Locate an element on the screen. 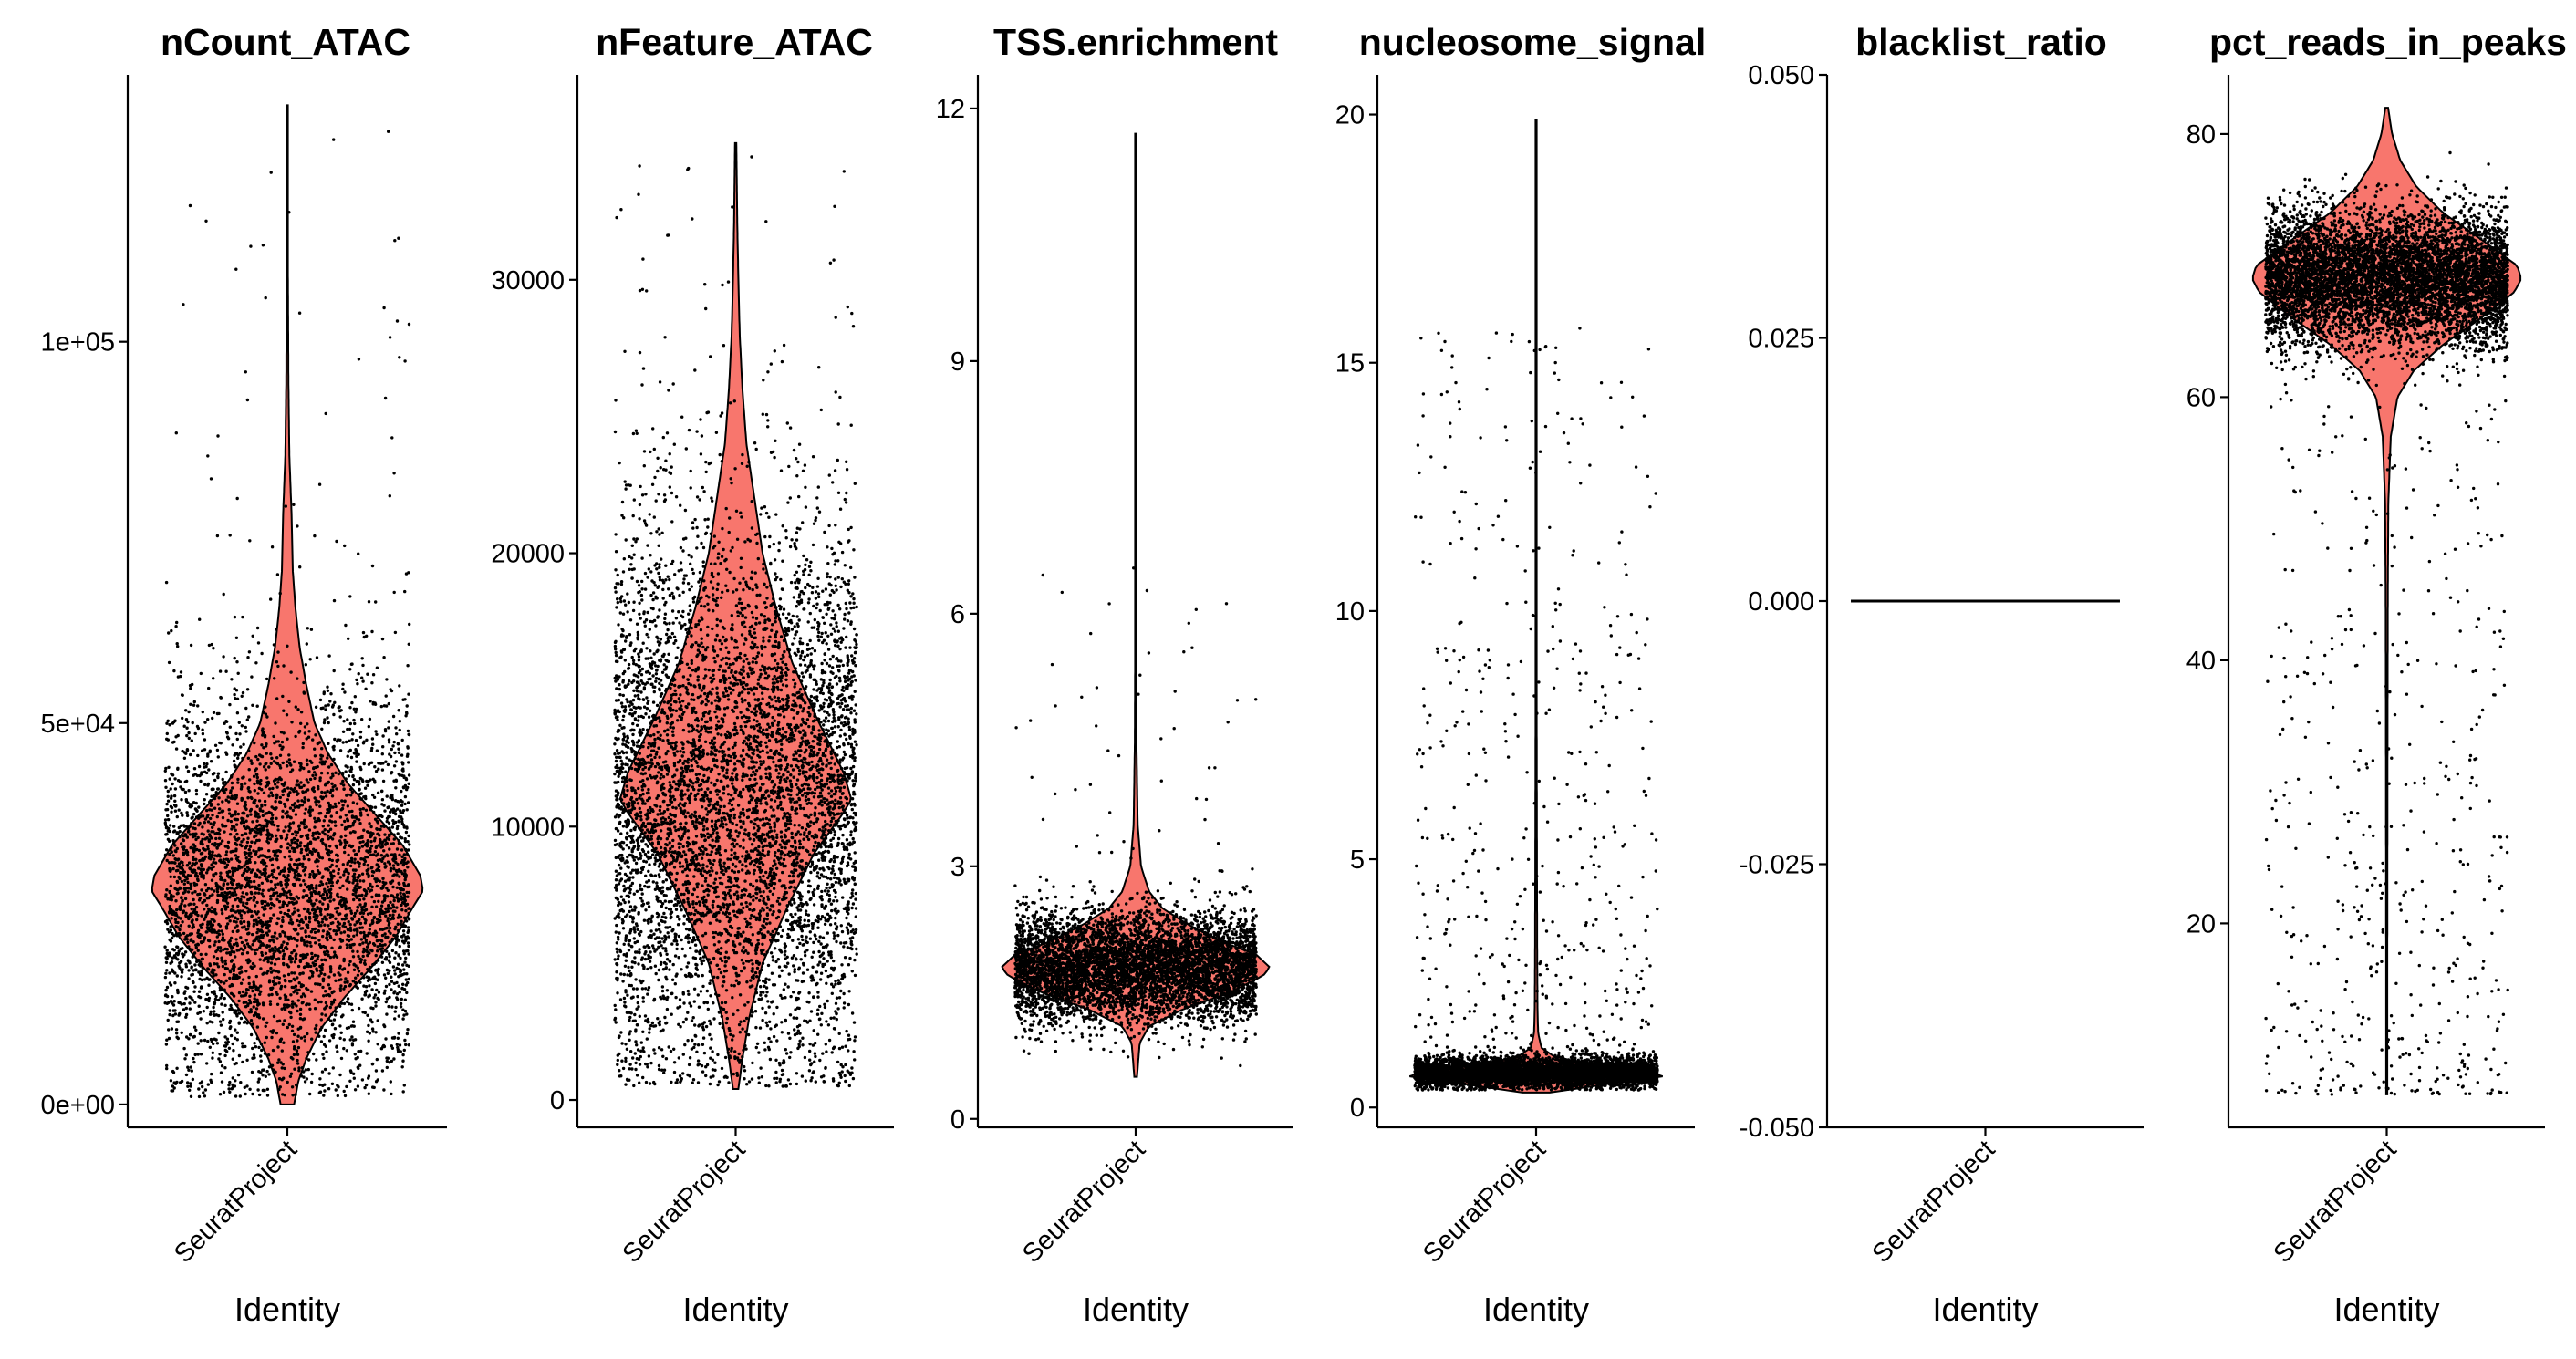 This screenshot has height=1359, width=2576. y-tick-label: 30000 is located at coordinates (528, 281).